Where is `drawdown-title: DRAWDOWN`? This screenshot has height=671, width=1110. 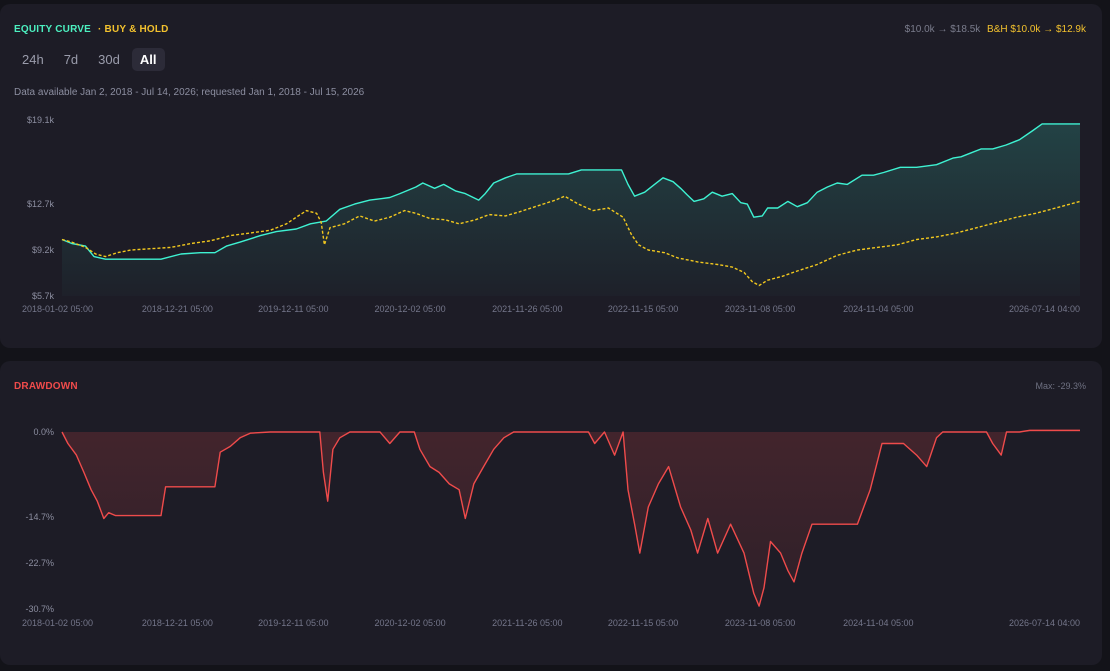 drawdown-title: DRAWDOWN is located at coordinates (46, 386).